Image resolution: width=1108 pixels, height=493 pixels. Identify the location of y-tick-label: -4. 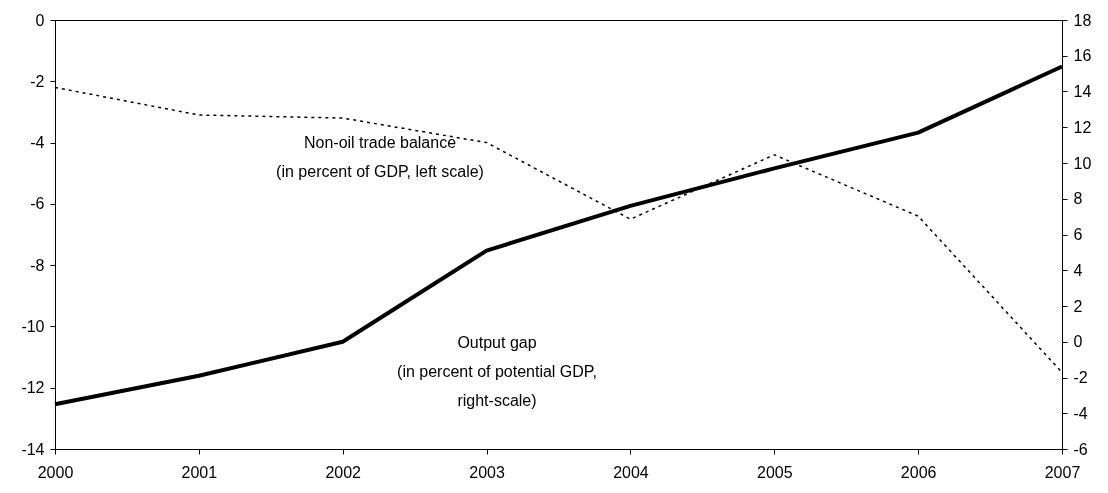
(37, 143).